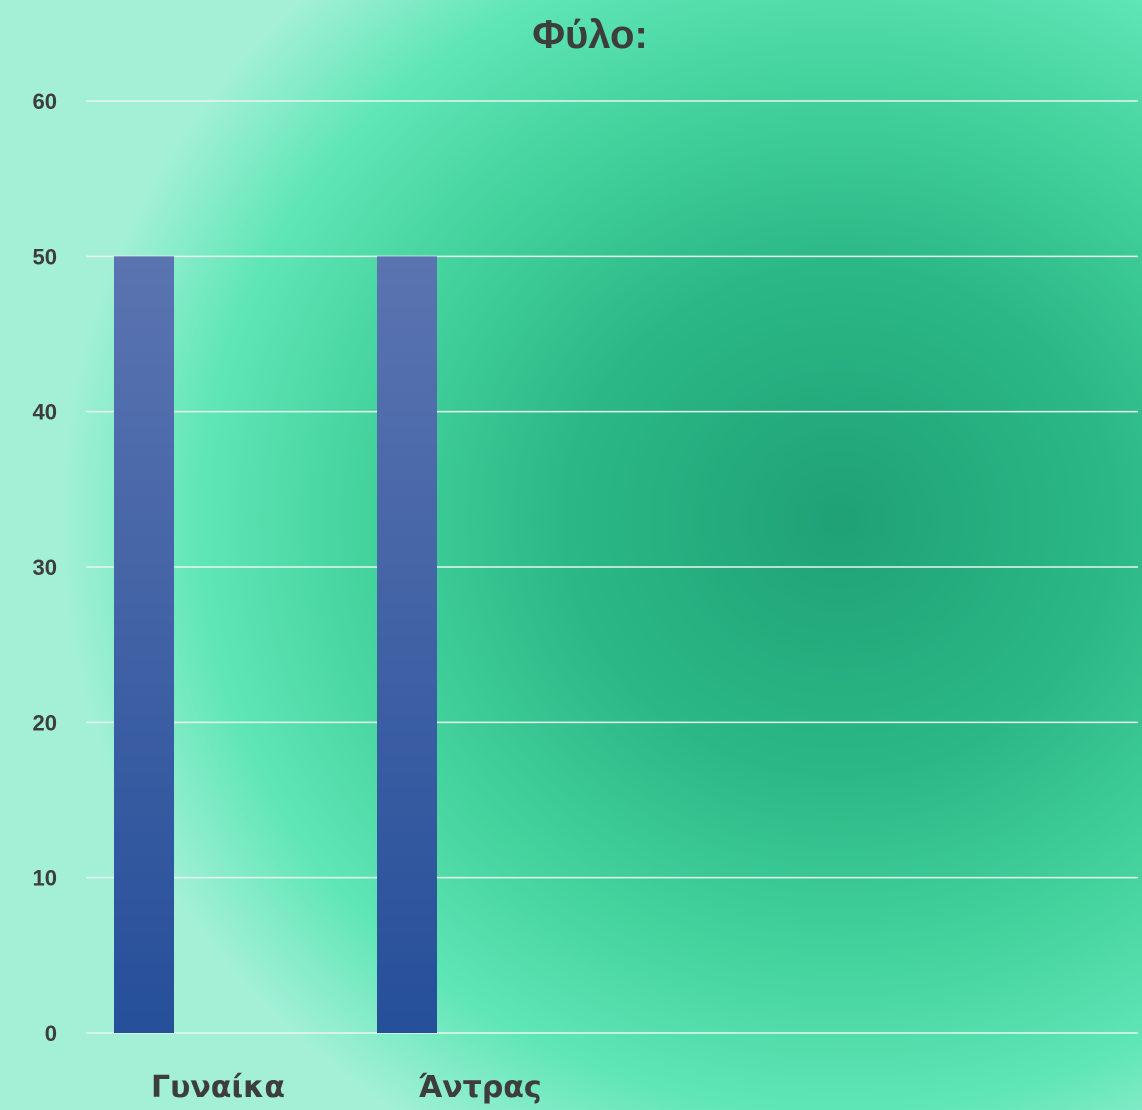  What do you see at coordinates (479, 1087) in the screenshot?
I see `x-tick-label: Άντρας` at bounding box center [479, 1087].